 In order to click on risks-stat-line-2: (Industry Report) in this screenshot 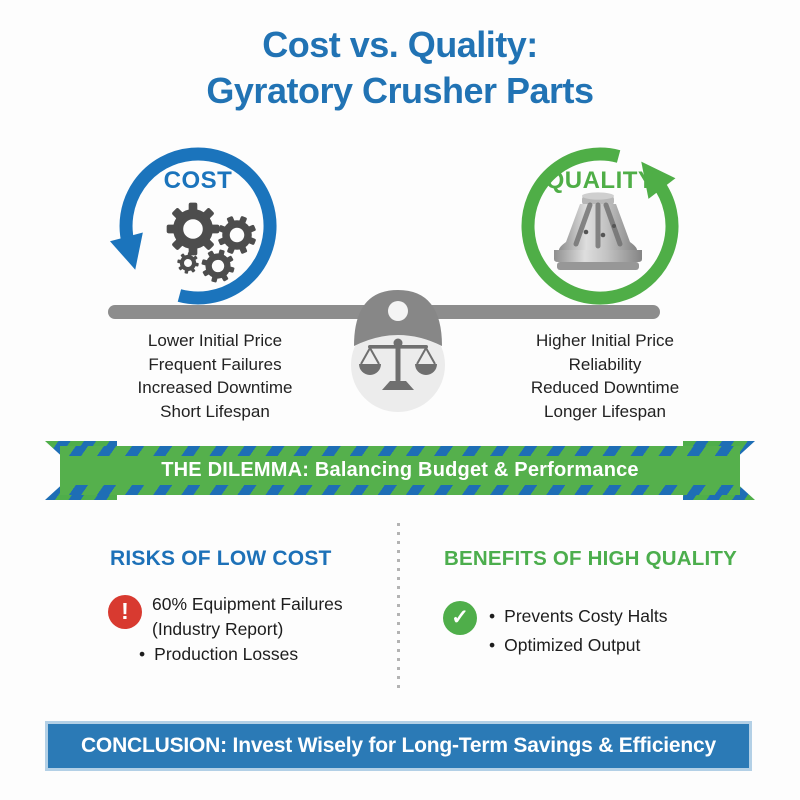, I will do `click(218, 629)`.